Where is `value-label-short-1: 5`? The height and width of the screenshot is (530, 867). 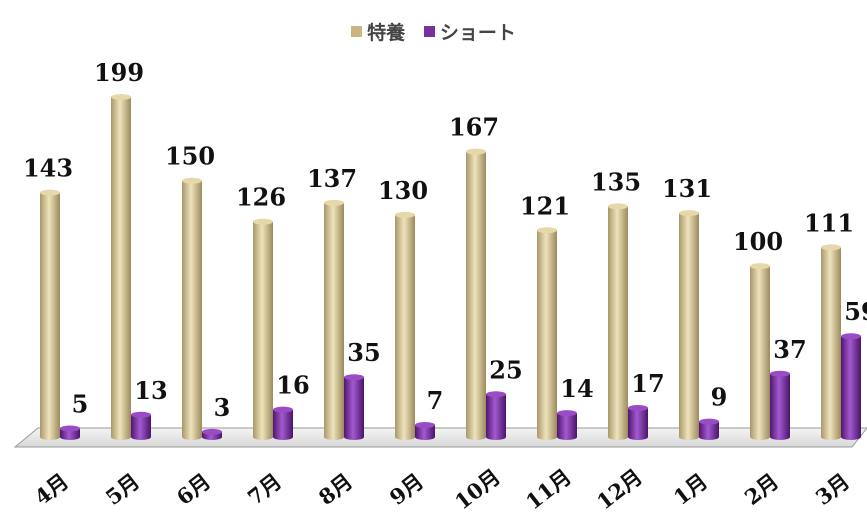
value-label-short-1: 5 is located at coordinates (80, 403).